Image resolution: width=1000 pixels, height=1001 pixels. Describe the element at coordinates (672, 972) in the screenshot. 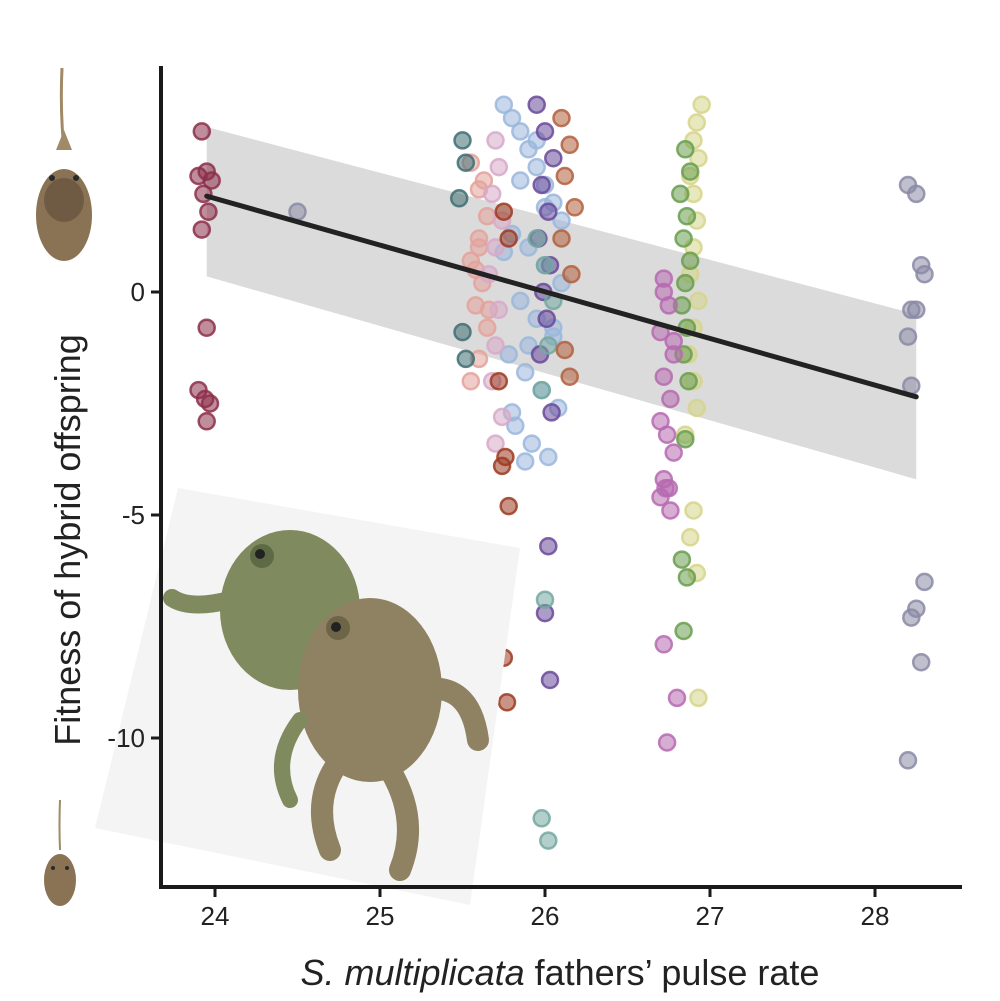

I see `x-axis-title-rest: fathers’ pulse rate` at that location.